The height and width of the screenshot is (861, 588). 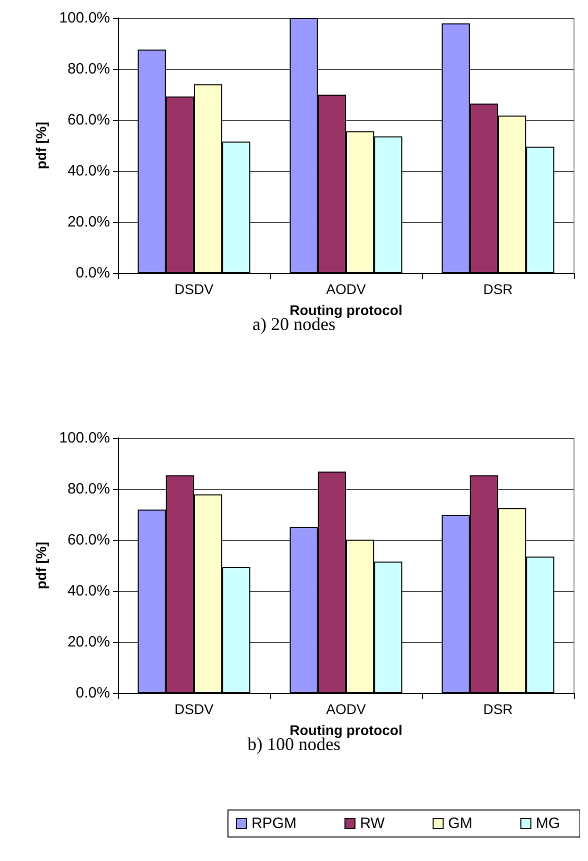 I want to click on x-axis-title: Routing protocol, so click(x=346, y=310).